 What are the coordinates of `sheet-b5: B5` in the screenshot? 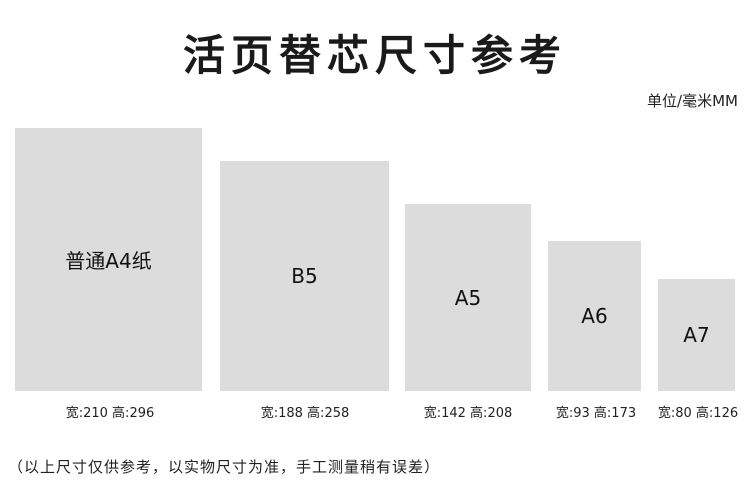 It's located at (304, 276).